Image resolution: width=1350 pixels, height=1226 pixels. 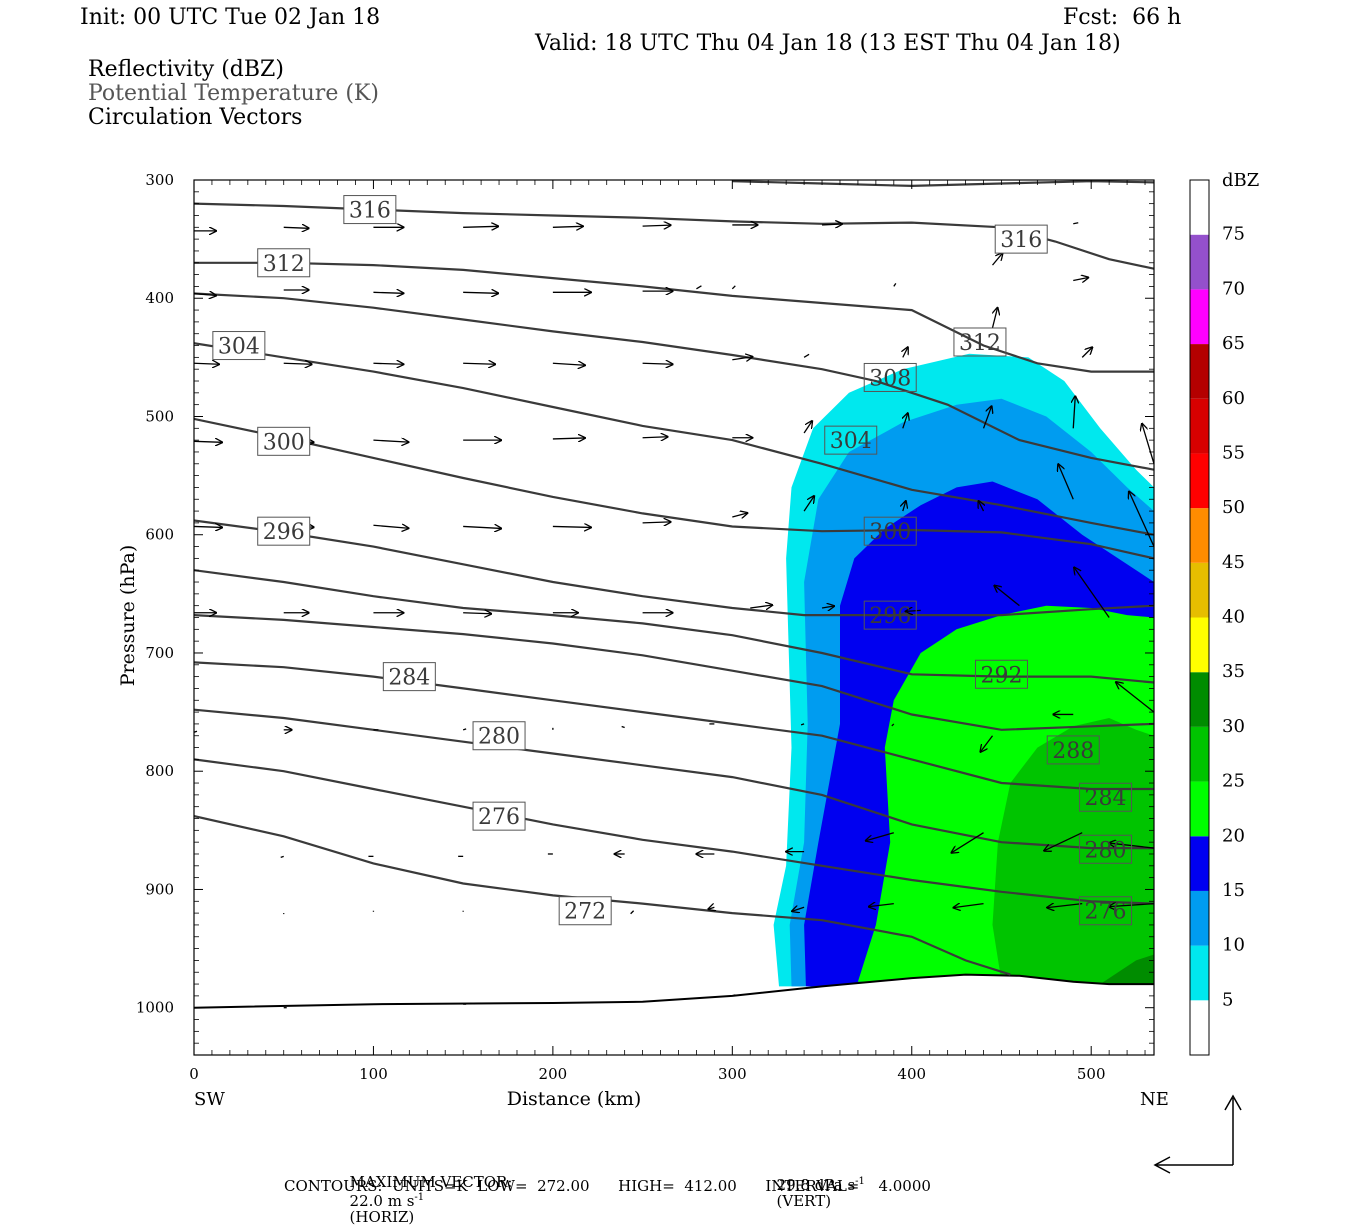 What do you see at coordinates (1091, 1074) in the screenshot?
I see `x-tick-label: 500` at bounding box center [1091, 1074].